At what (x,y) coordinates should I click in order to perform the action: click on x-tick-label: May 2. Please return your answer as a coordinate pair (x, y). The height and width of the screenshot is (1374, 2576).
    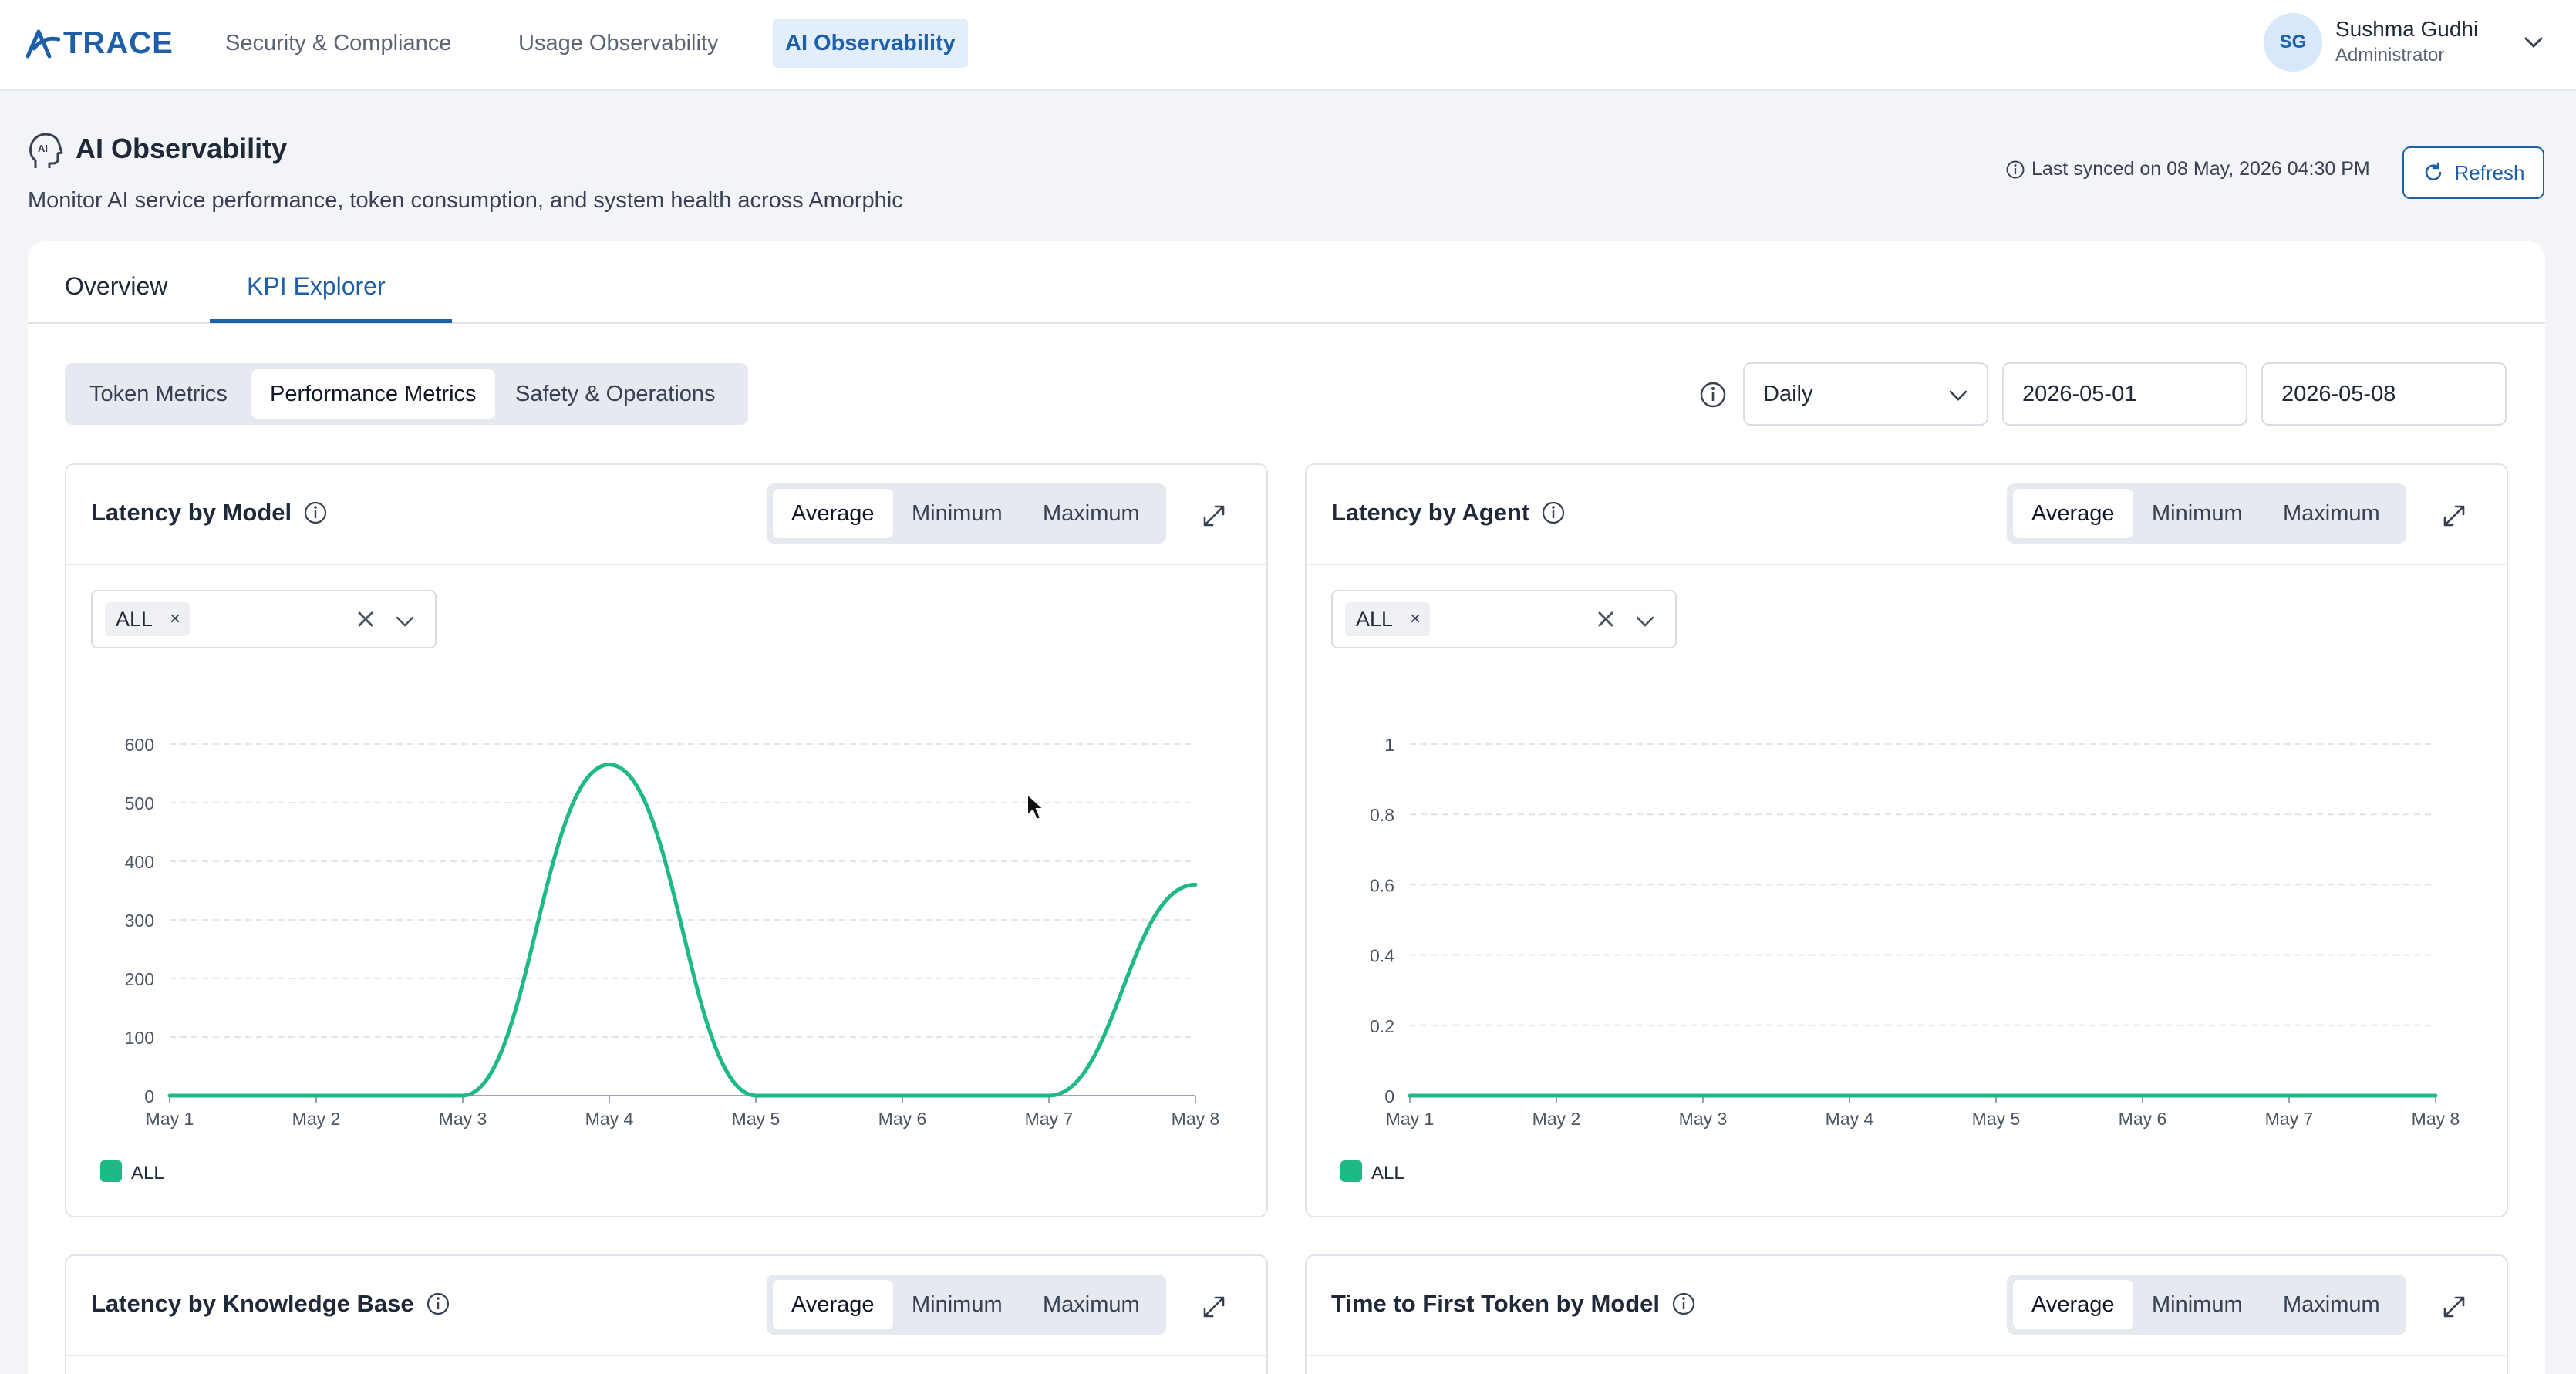
    Looking at the image, I should click on (316, 1119).